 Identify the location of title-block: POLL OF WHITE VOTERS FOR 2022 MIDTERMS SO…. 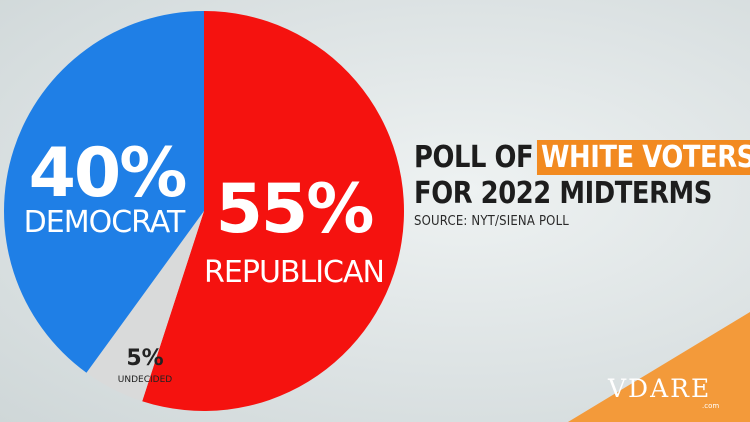
(582, 184).